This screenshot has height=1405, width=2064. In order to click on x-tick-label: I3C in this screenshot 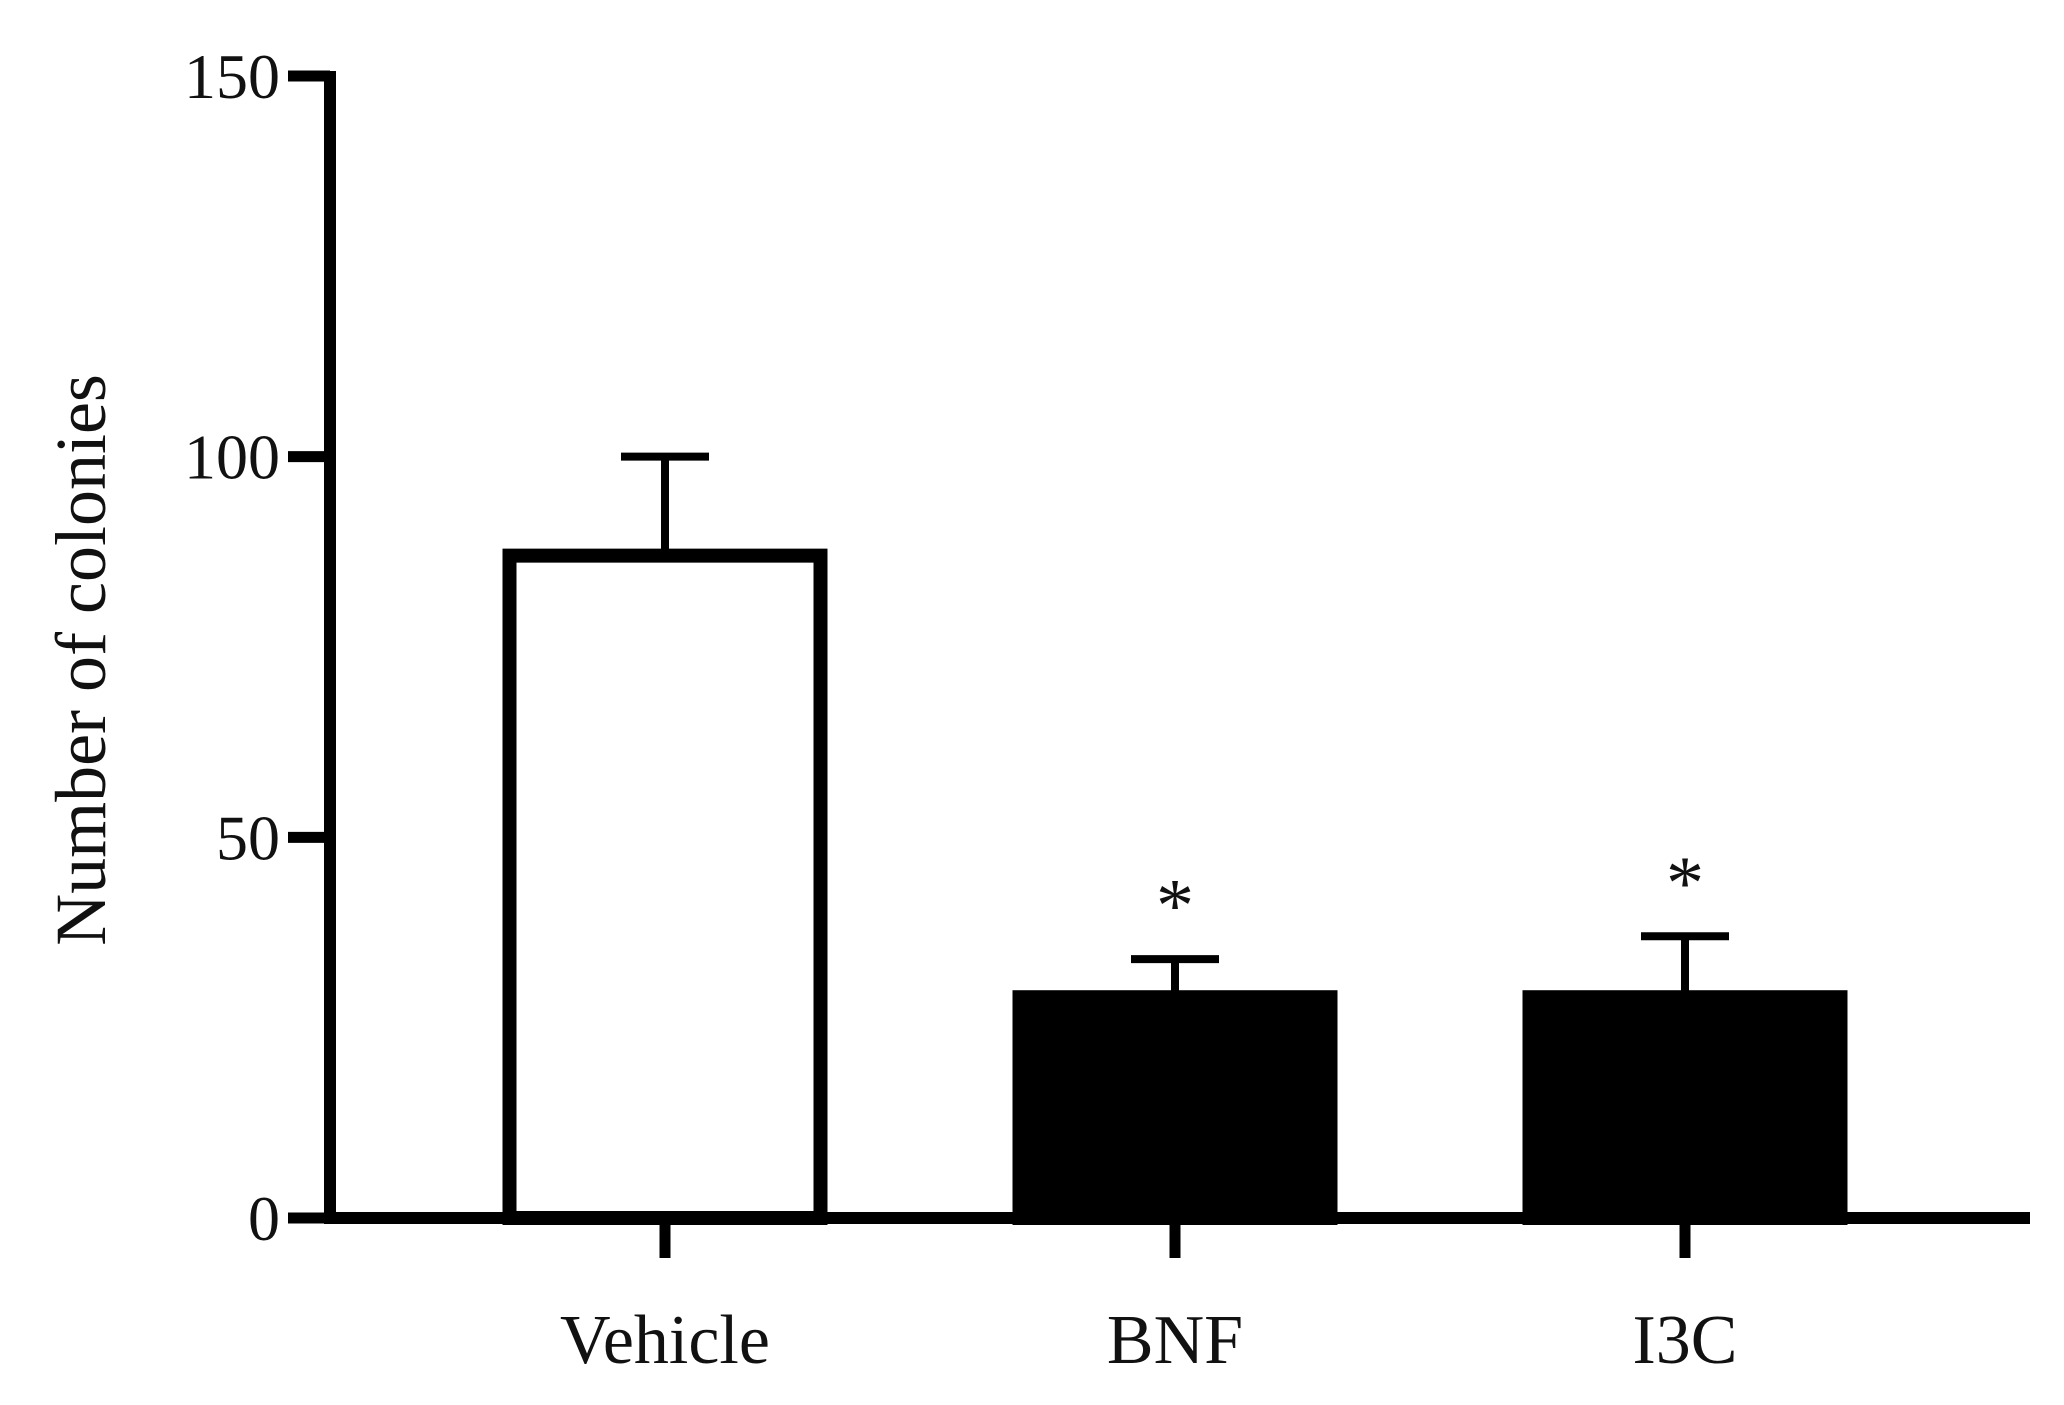, I will do `click(1685, 1340)`.